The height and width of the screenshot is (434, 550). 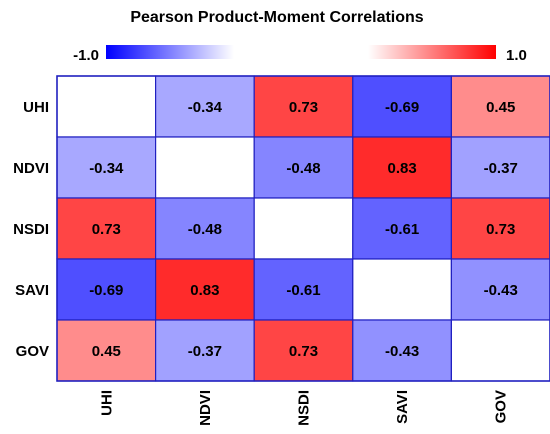 I want to click on cell-value-gov-ndvi: -0.37, so click(x=205, y=351).